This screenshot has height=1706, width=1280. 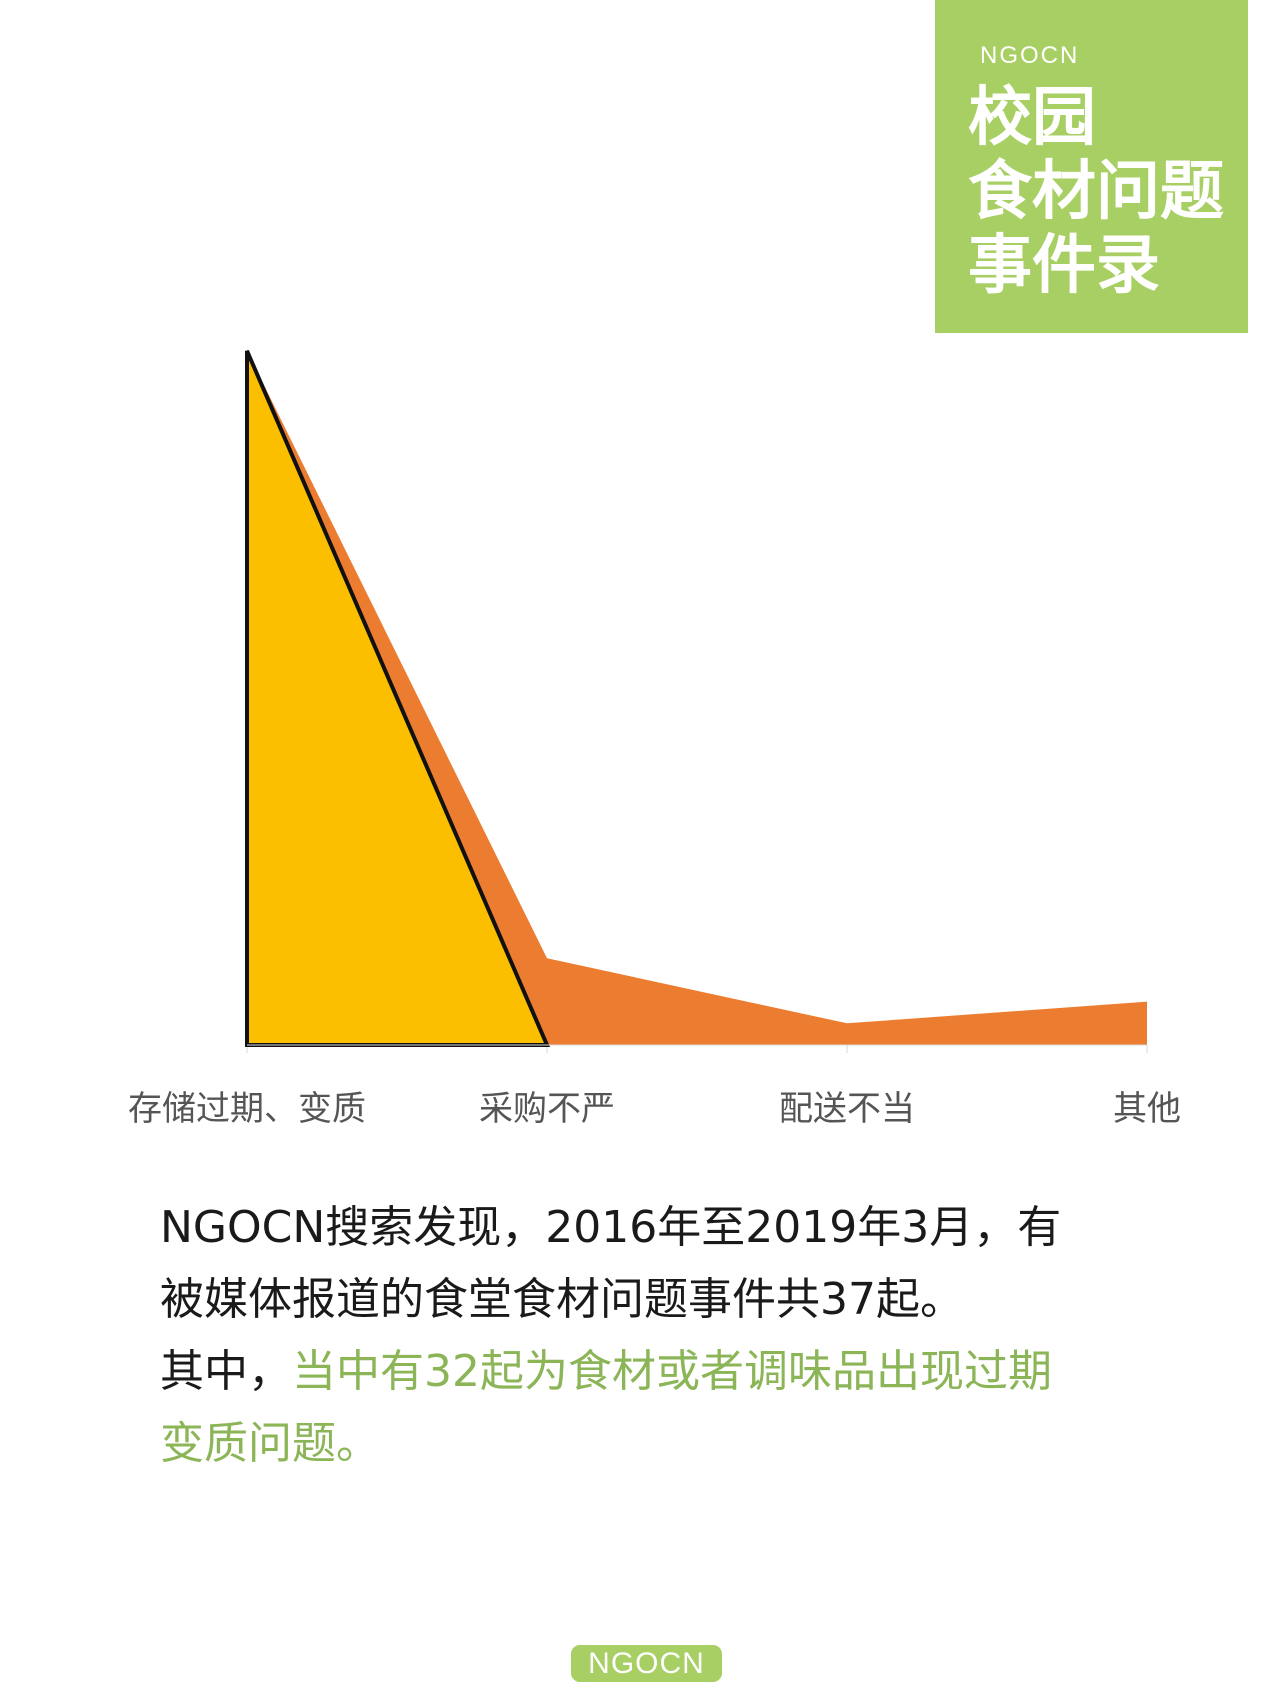 I want to click on description-prefix: 其中，, so click(x=226, y=1371).